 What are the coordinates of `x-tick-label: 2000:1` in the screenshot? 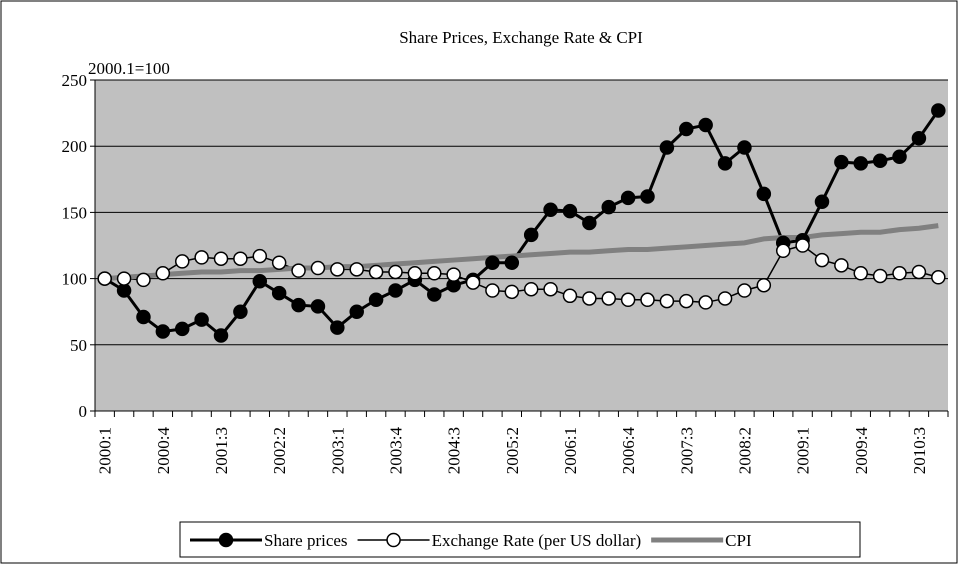 It's located at (105, 450).